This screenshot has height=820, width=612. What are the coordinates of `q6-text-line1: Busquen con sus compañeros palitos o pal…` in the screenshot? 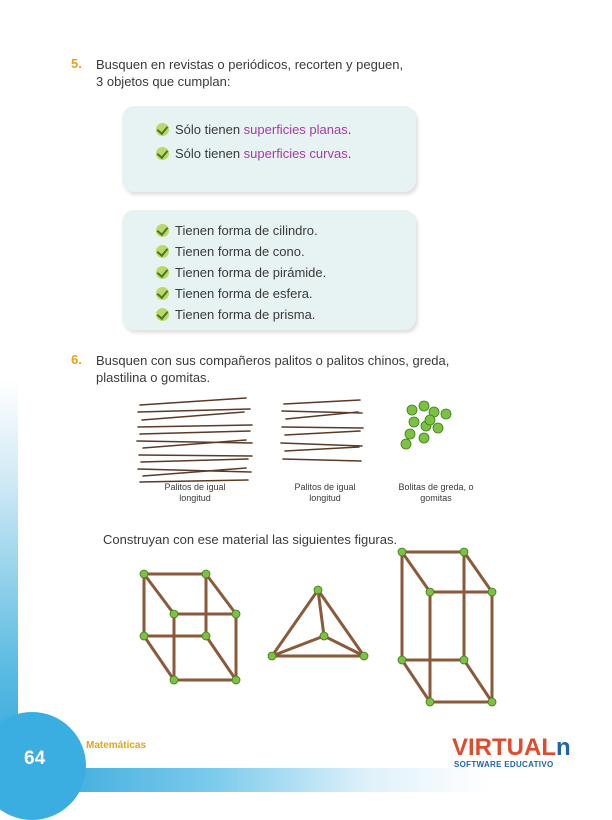 It's located at (273, 360).